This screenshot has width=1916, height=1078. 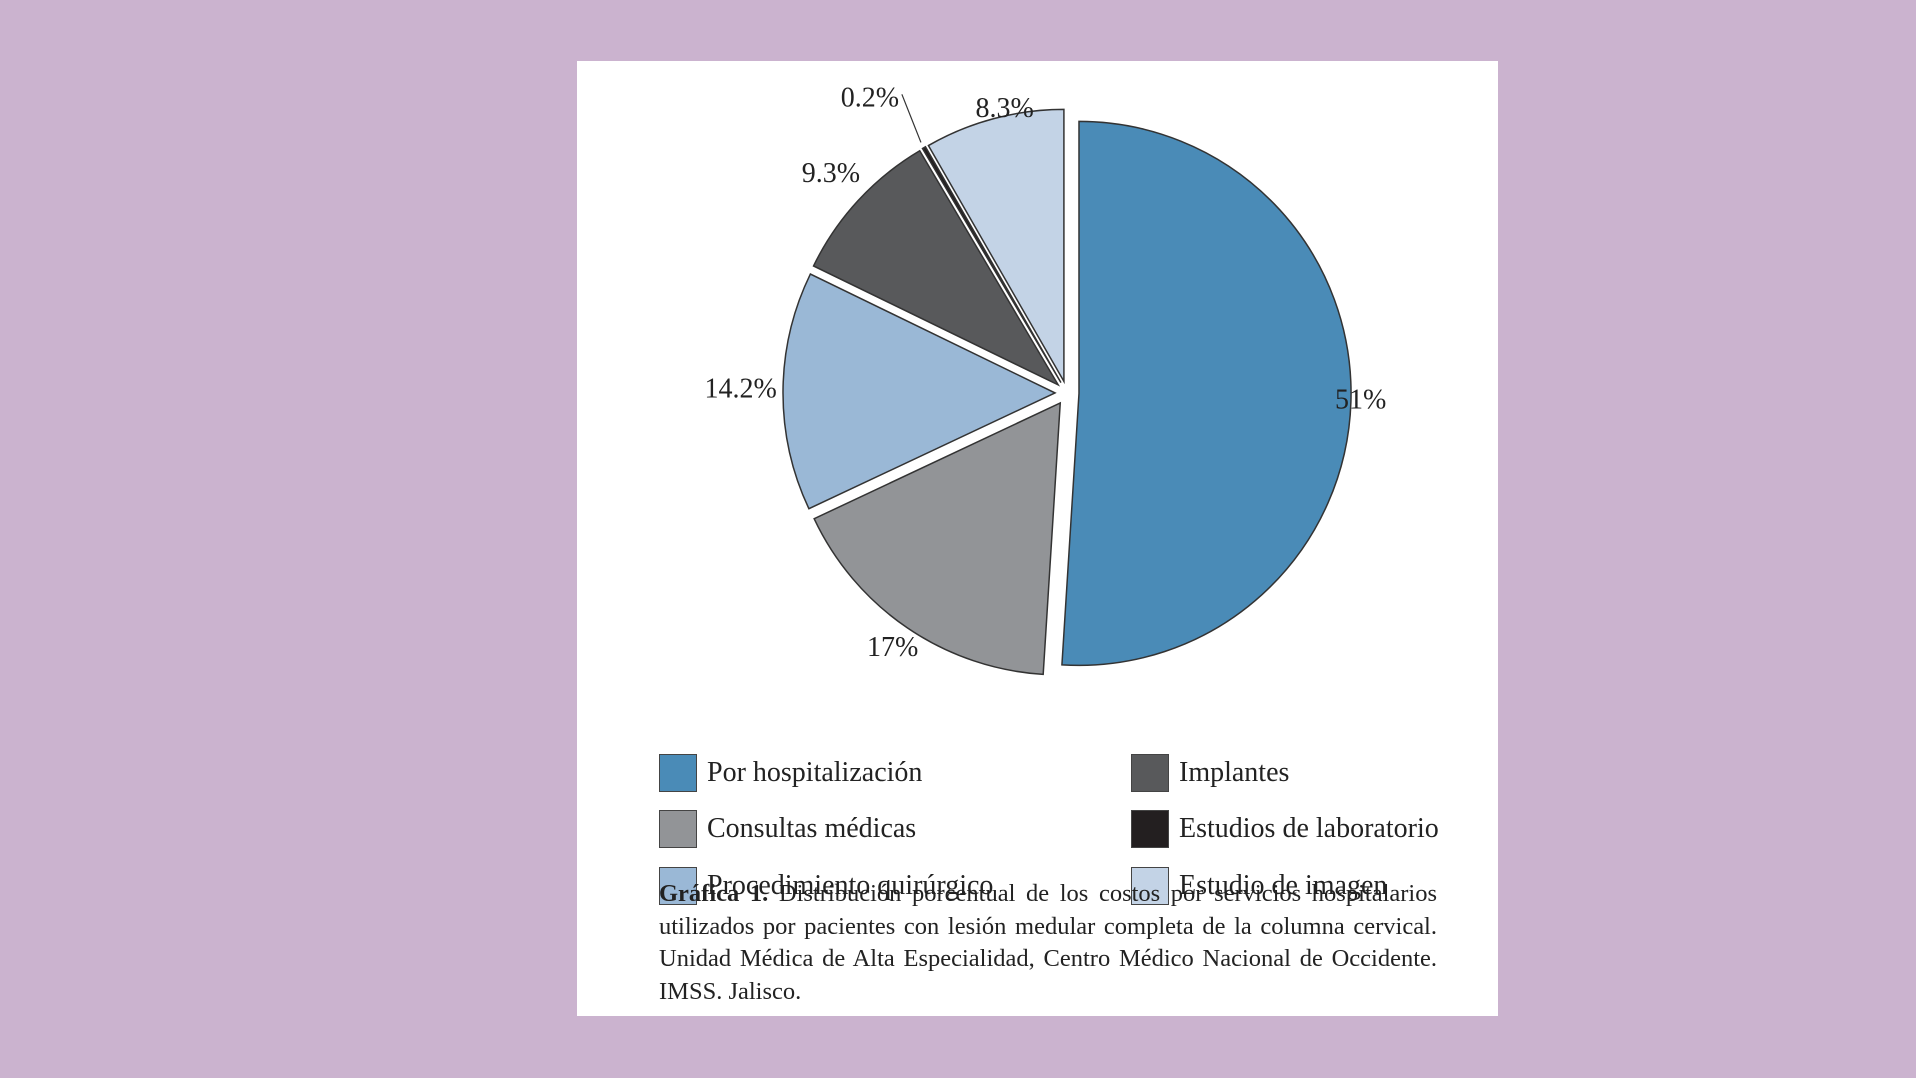 I want to click on data-label: 14.2%, so click(x=740, y=388).